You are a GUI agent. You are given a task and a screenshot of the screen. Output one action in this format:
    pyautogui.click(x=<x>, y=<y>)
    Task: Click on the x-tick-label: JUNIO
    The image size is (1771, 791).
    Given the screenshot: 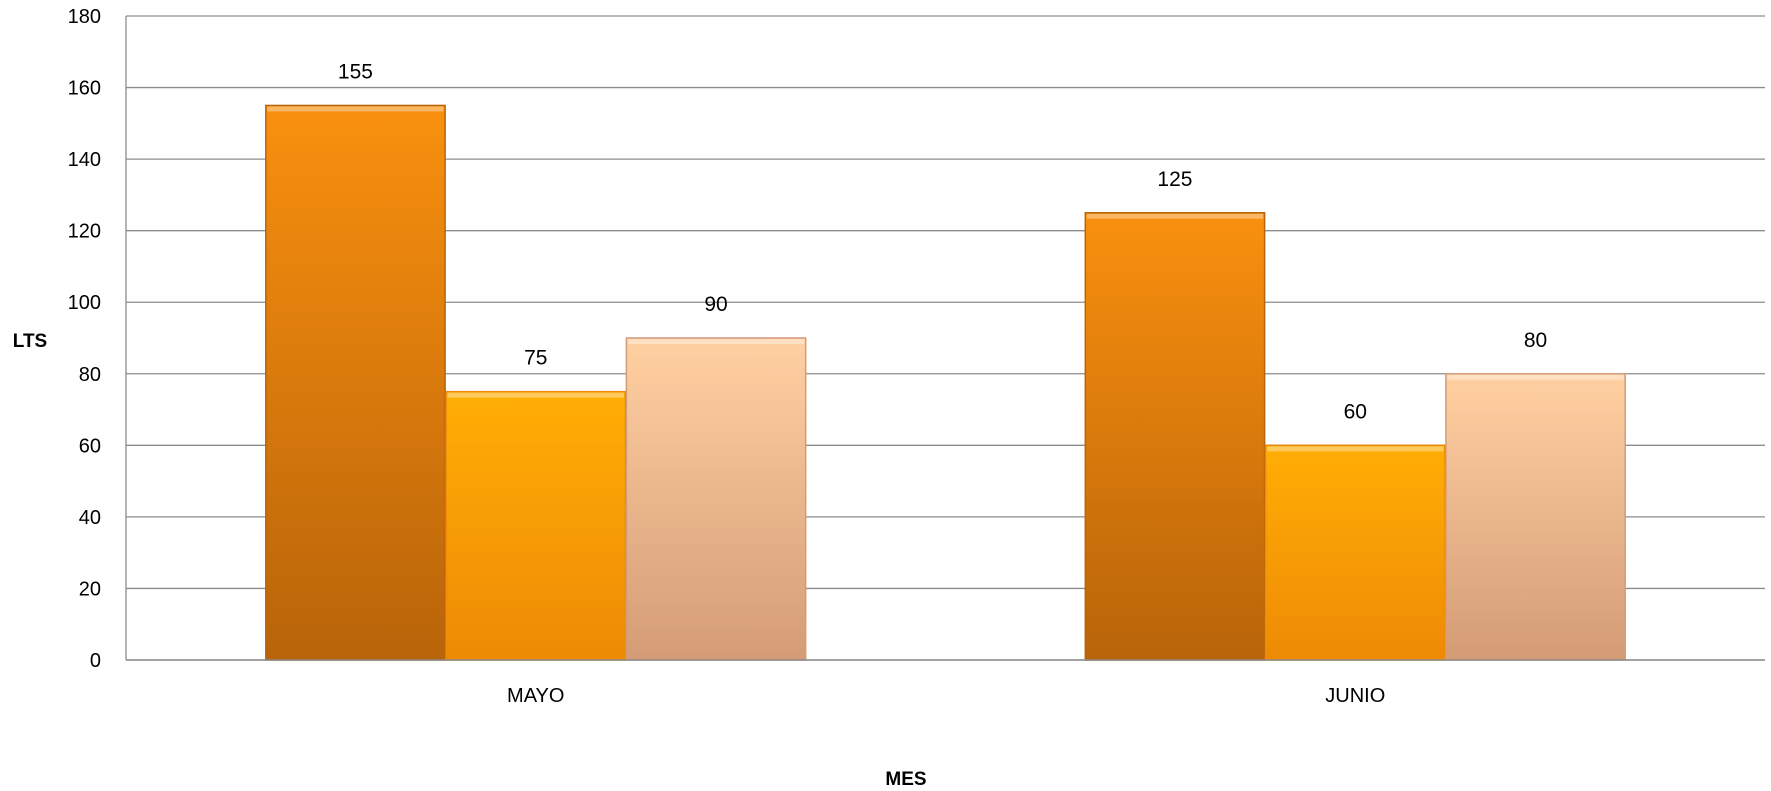 What is the action you would take?
    pyautogui.click(x=1355, y=696)
    